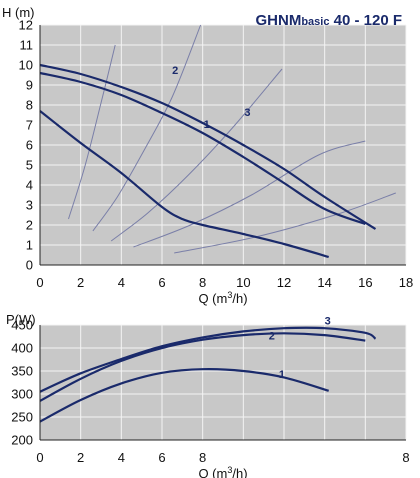 The image size is (420, 478). Describe the element at coordinates (121, 282) in the screenshot. I see `head-x-tick-label: 4` at that location.